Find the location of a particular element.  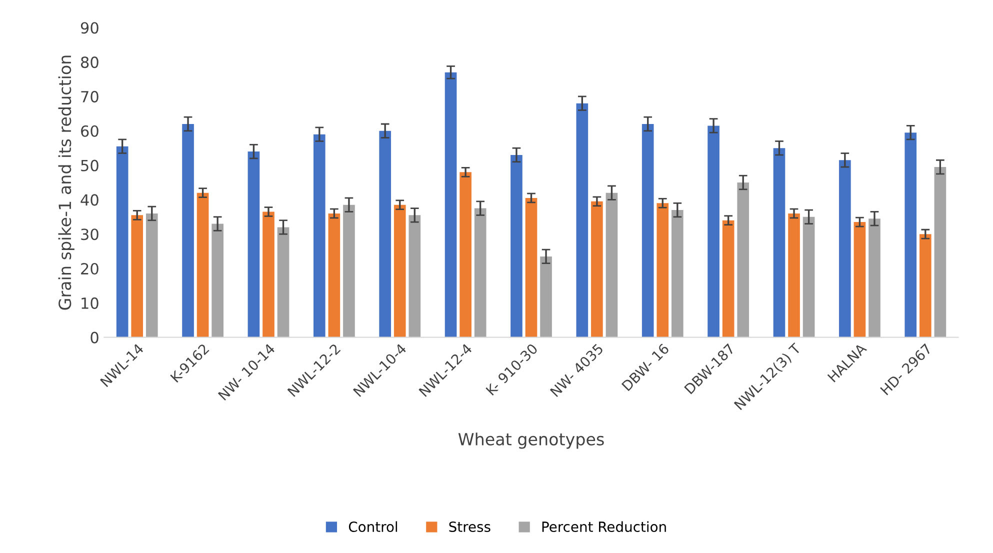

y-tick-label: 20 is located at coordinates (89, 268).